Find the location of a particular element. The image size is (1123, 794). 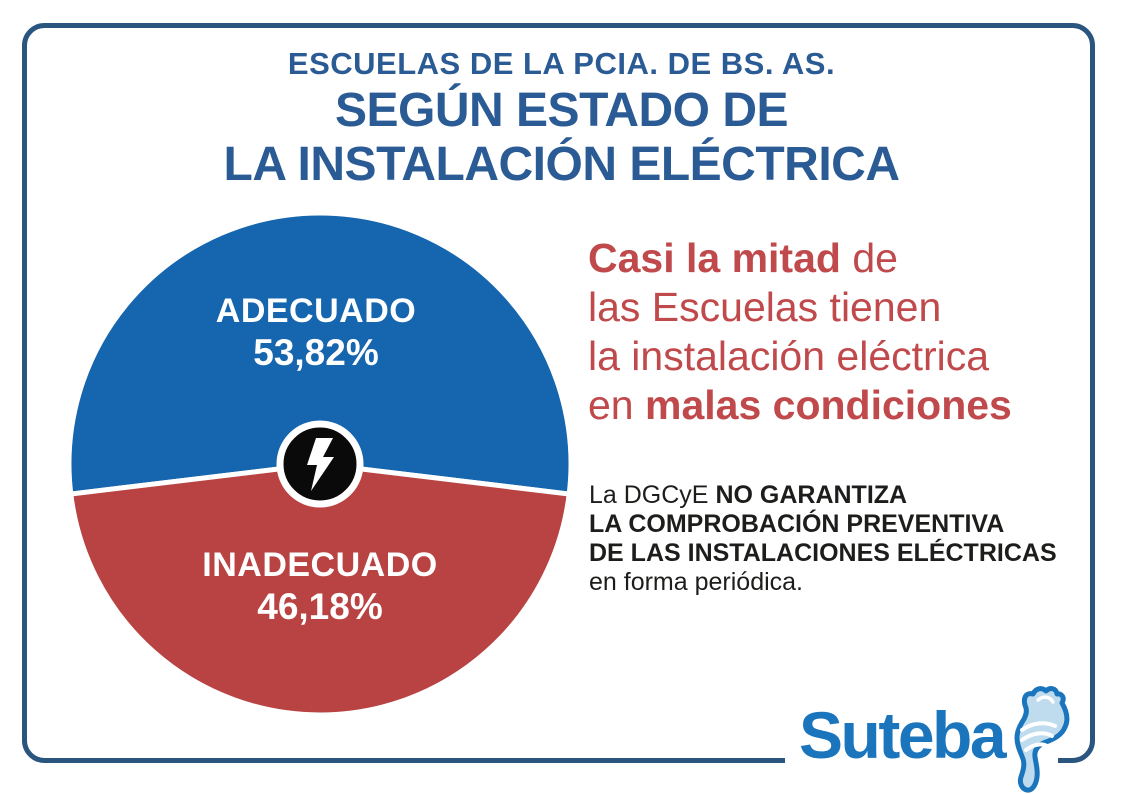

suteba-logo-text: Suteba is located at coordinates (903, 735).